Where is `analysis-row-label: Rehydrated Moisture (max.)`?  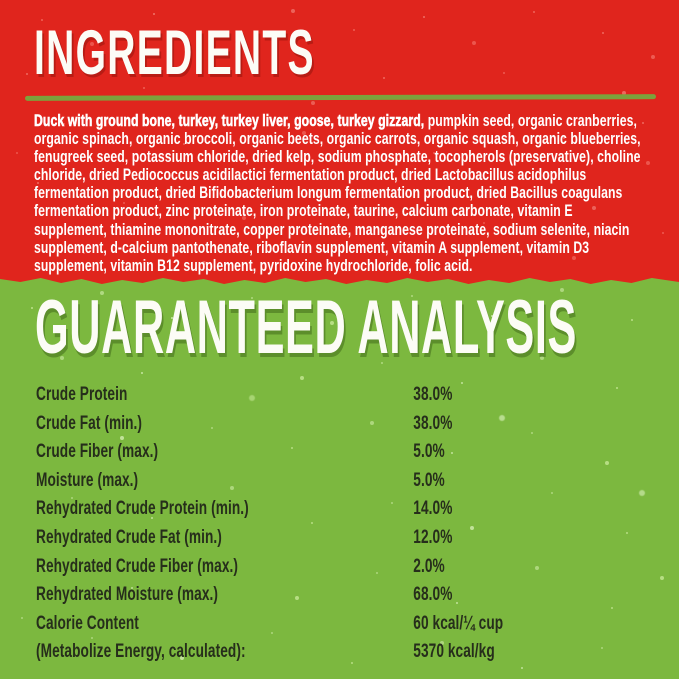
analysis-row-label: Rehydrated Moisture (max.) is located at coordinates (127, 595).